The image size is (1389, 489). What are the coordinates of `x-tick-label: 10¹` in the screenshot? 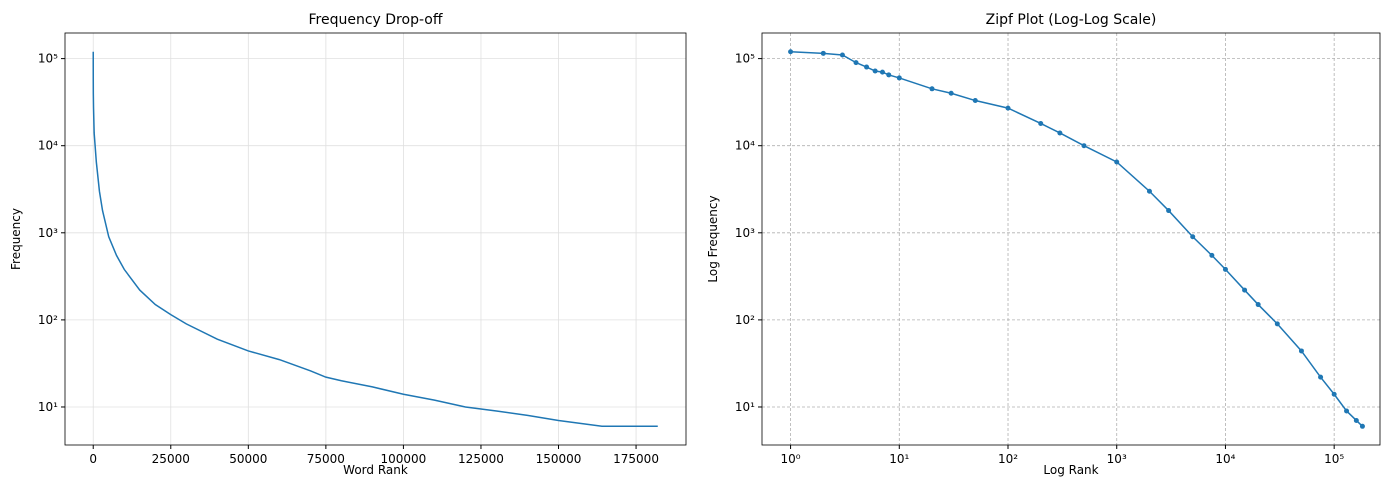 It's located at (899, 459).